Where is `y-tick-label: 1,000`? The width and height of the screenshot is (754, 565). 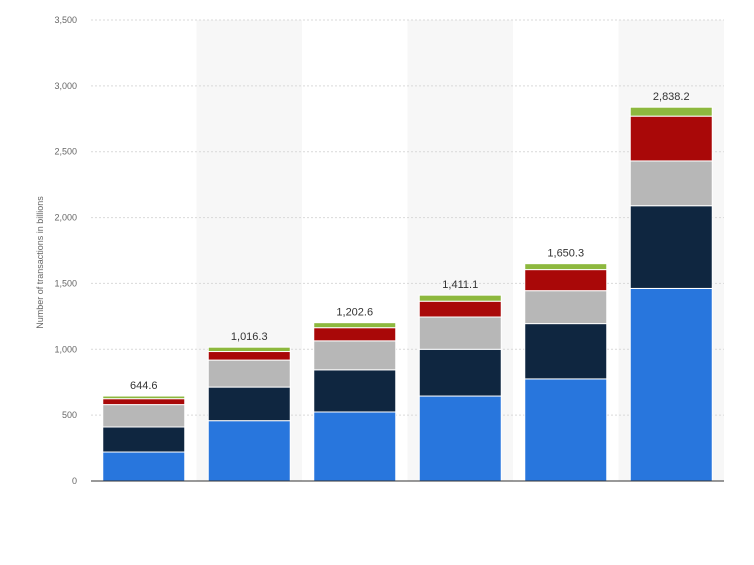
y-tick-label: 1,000 is located at coordinates (65, 349).